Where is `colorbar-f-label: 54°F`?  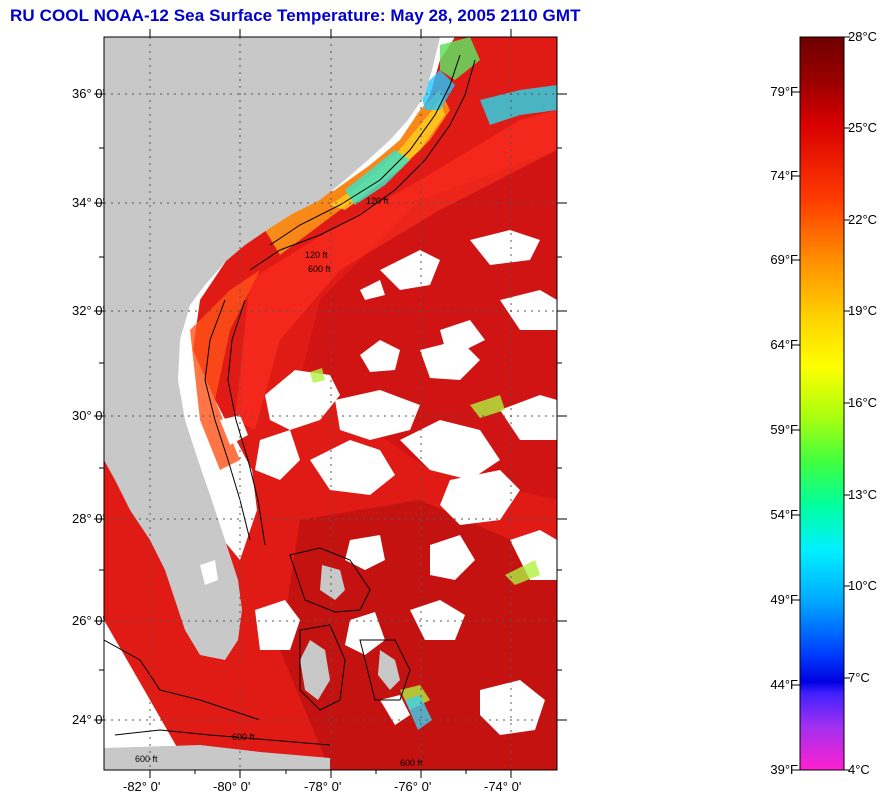 colorbar-f-label: 54°F is located at coordinates (784, 514).